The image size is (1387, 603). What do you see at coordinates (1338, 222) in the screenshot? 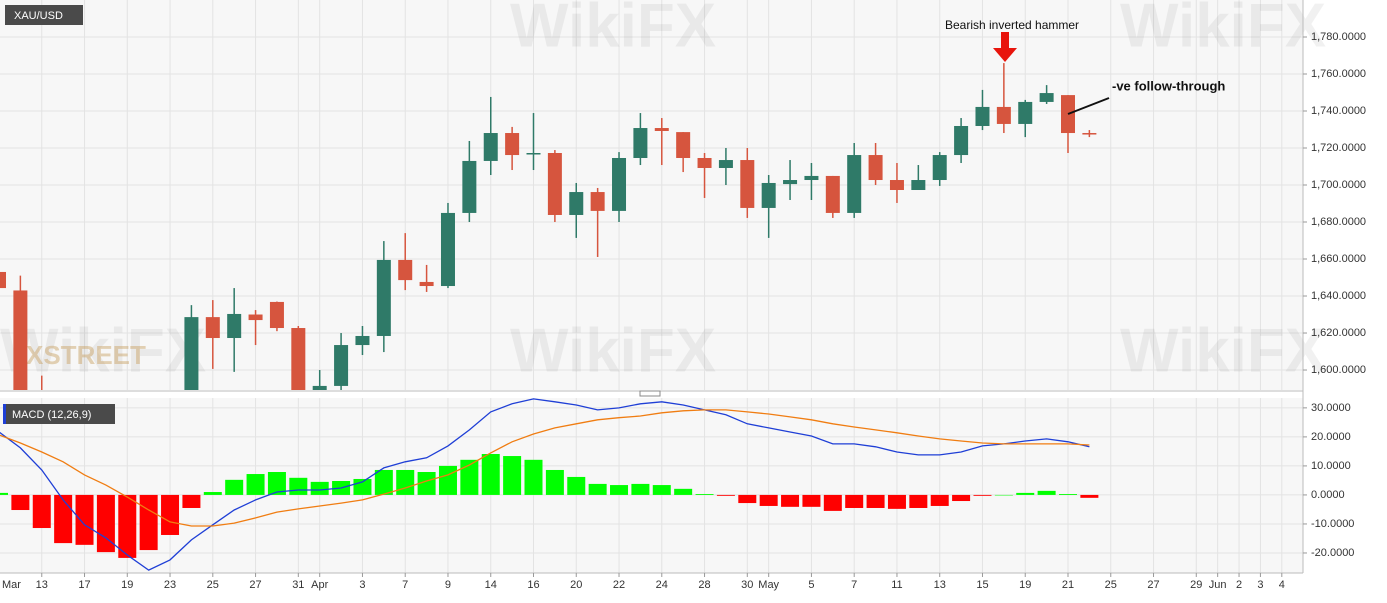
I see `y-tick-label: 1,680.0000` at bounding box center [1338, 222].